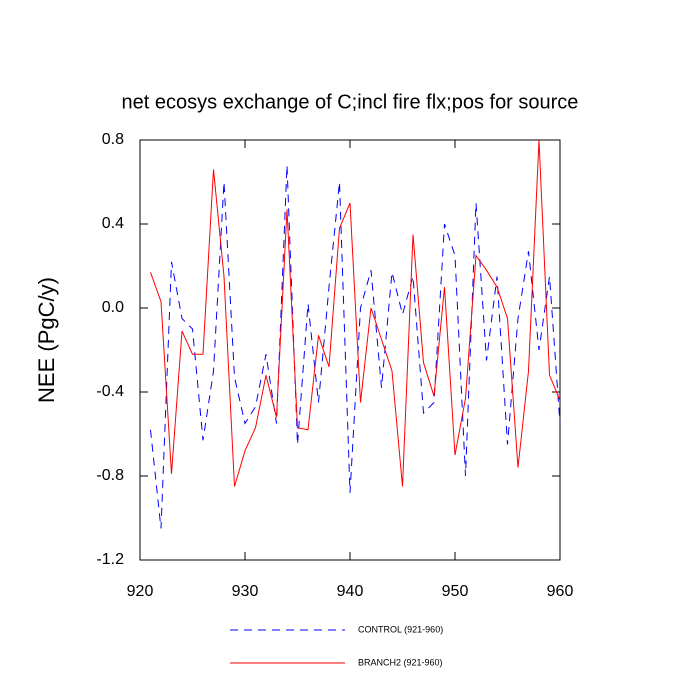 This screenshot has width=700, height=700. I want to click on x-tick-label: 960, so click(560, 591).